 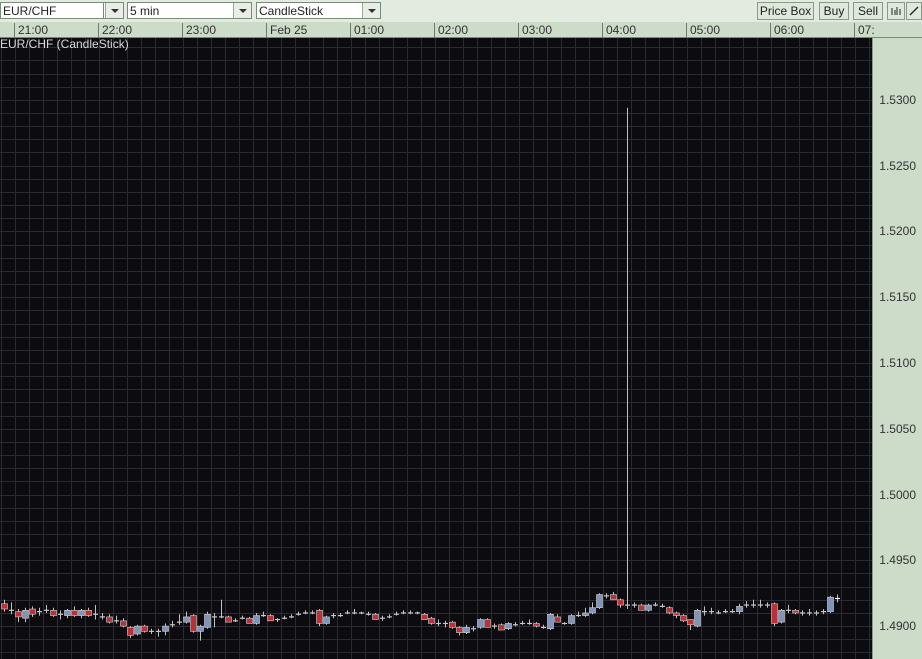 What do you see at coordinates (451, 30) in the screenshot?
I see `time-tick-label: 02:00` at bounding box center [451, 30].